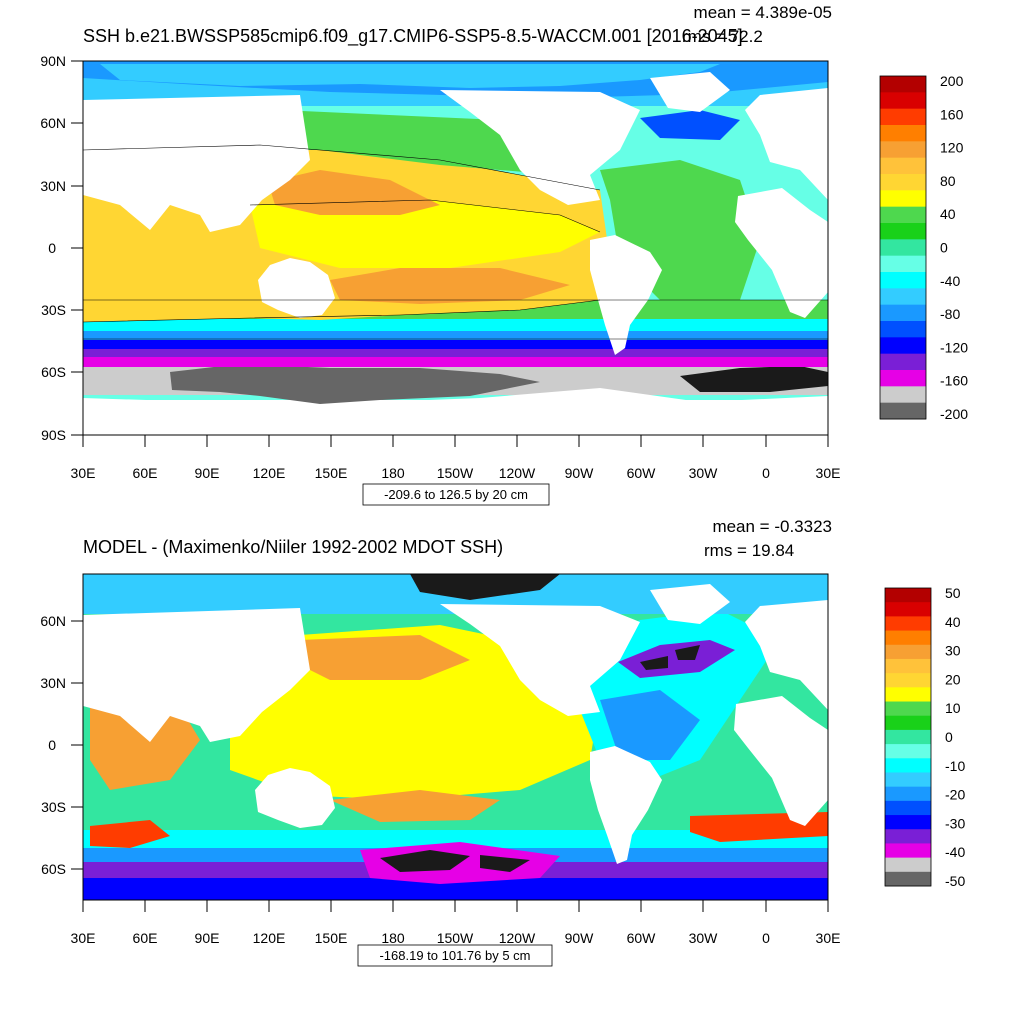 The height and width of the screenshot is (1024, 1024). What do you see at coordinates (130, 834) in the screenshot?
I see `panel-2-agulhas-red` at bounding box center [130, 834].